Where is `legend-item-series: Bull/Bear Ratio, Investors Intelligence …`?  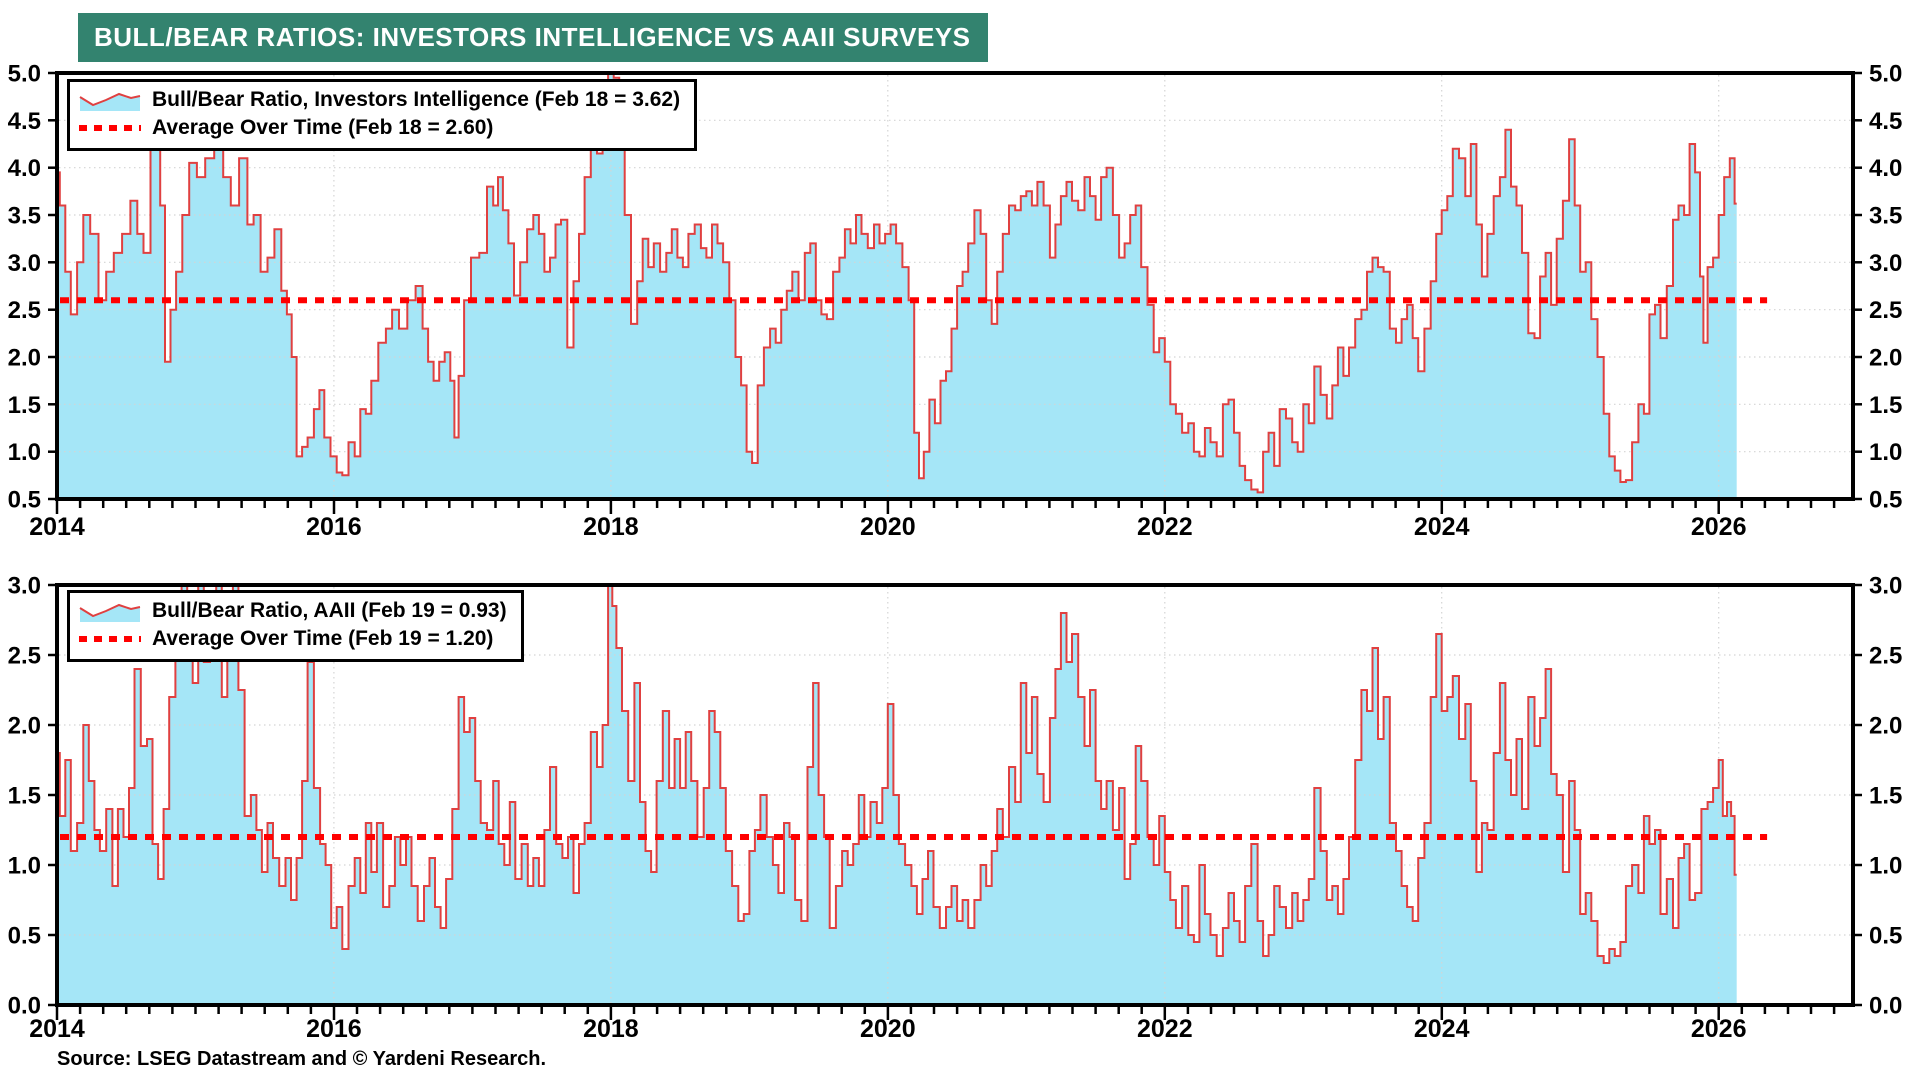
legend-item-series: Bull/Bear Ratio, Investors Intelligence … is located at coordinates (379, 100).